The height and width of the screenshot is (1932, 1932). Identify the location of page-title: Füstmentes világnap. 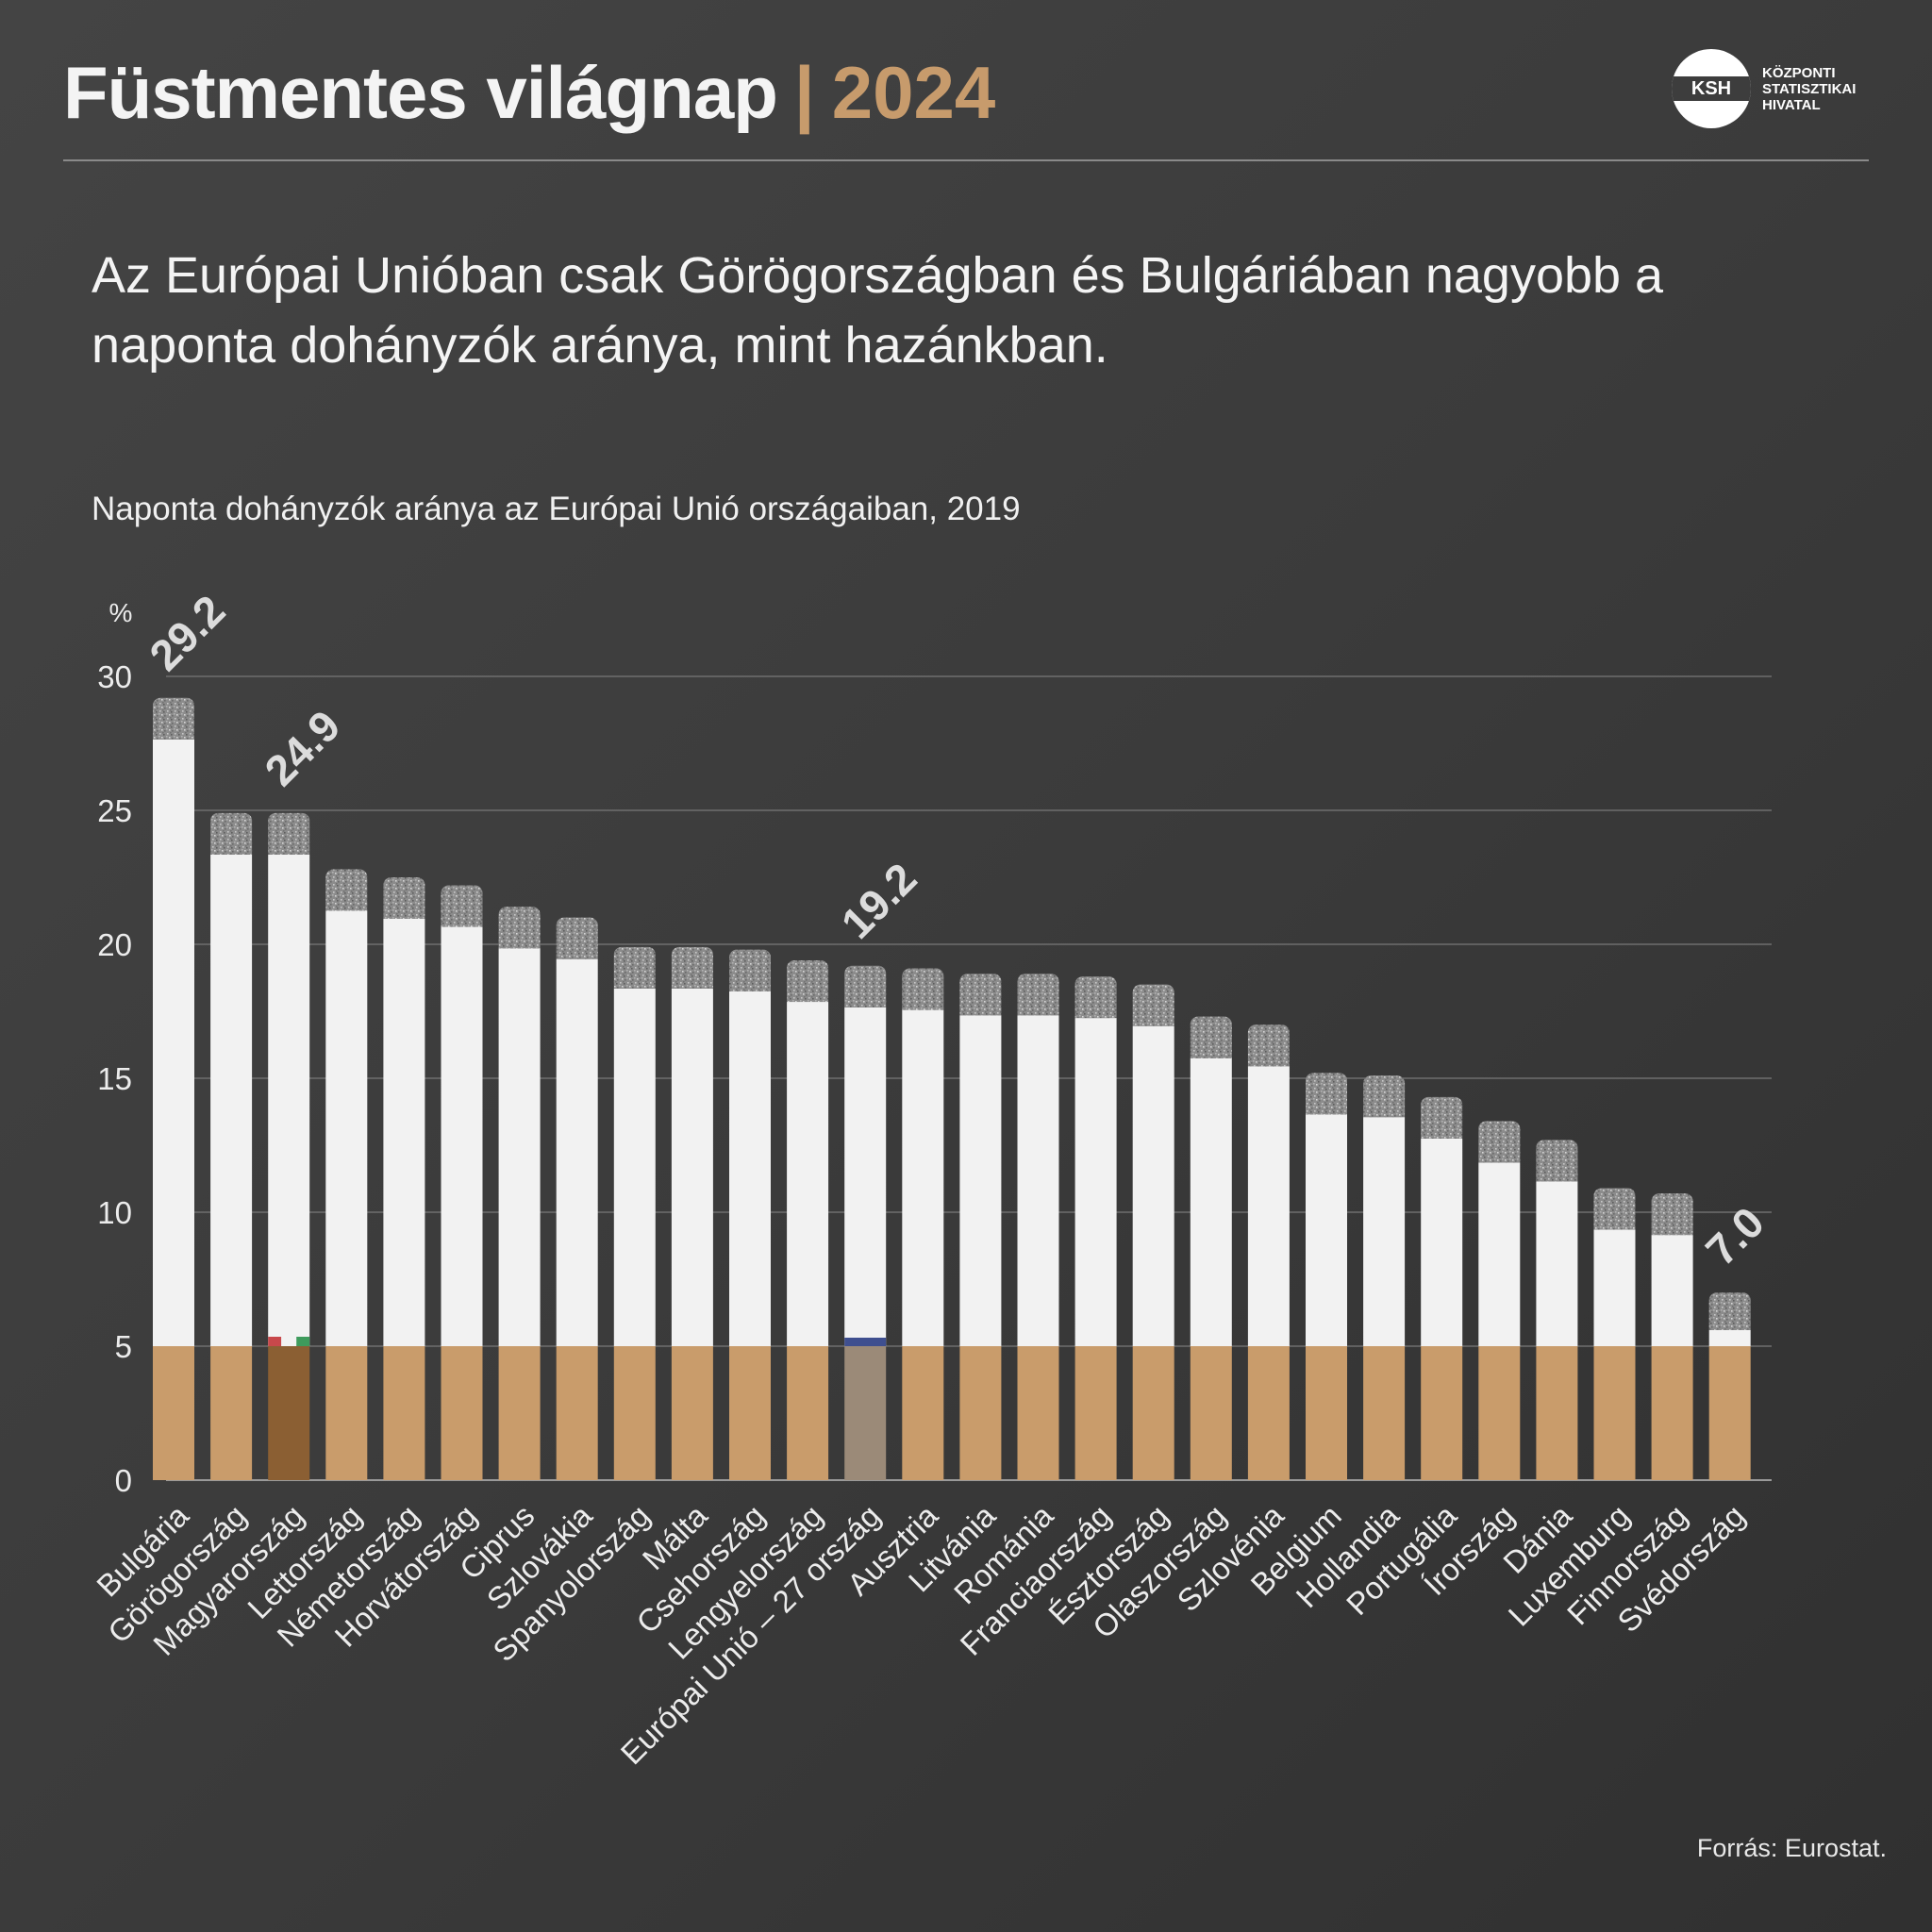
(421, 92).